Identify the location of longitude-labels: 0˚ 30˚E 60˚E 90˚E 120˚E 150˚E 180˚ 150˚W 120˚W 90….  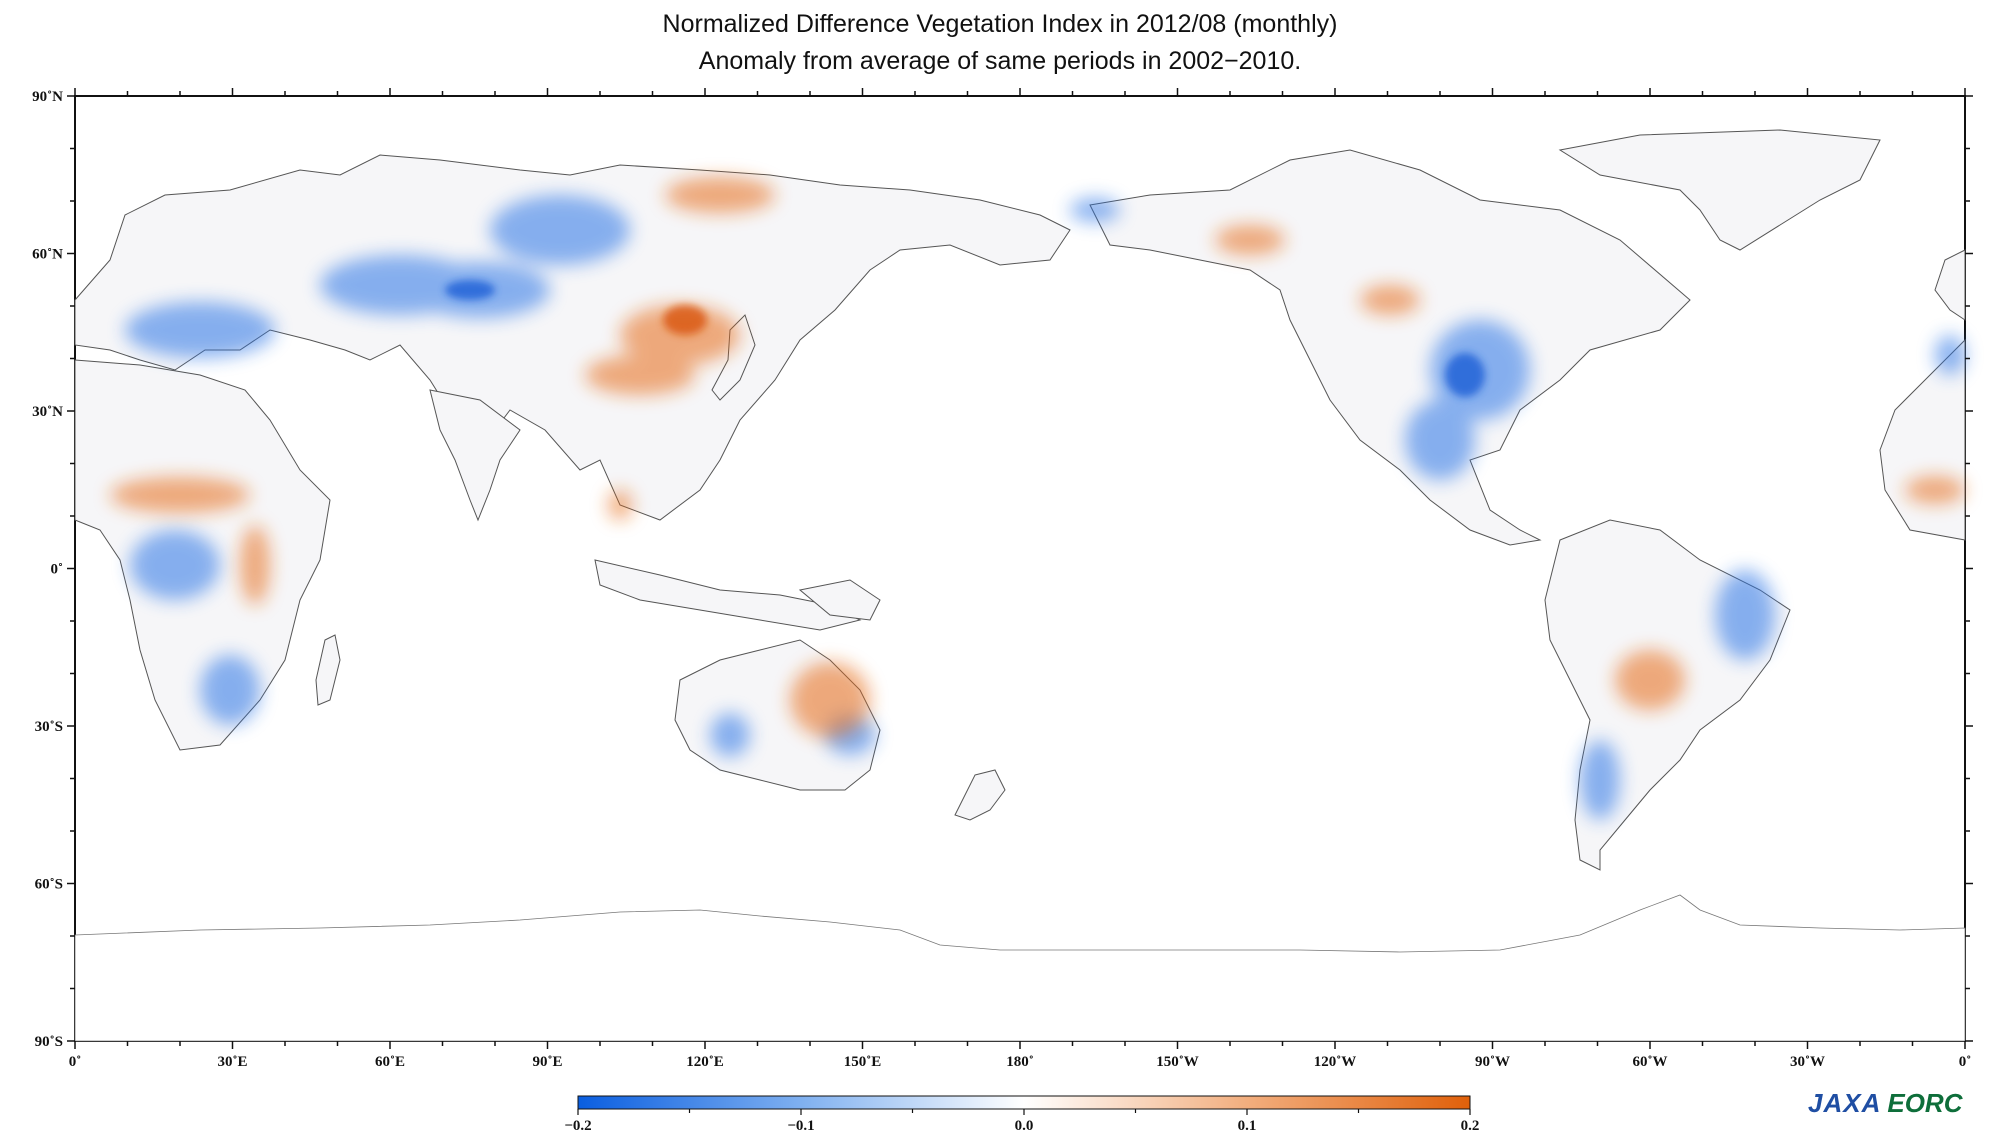
(1020, 1062).